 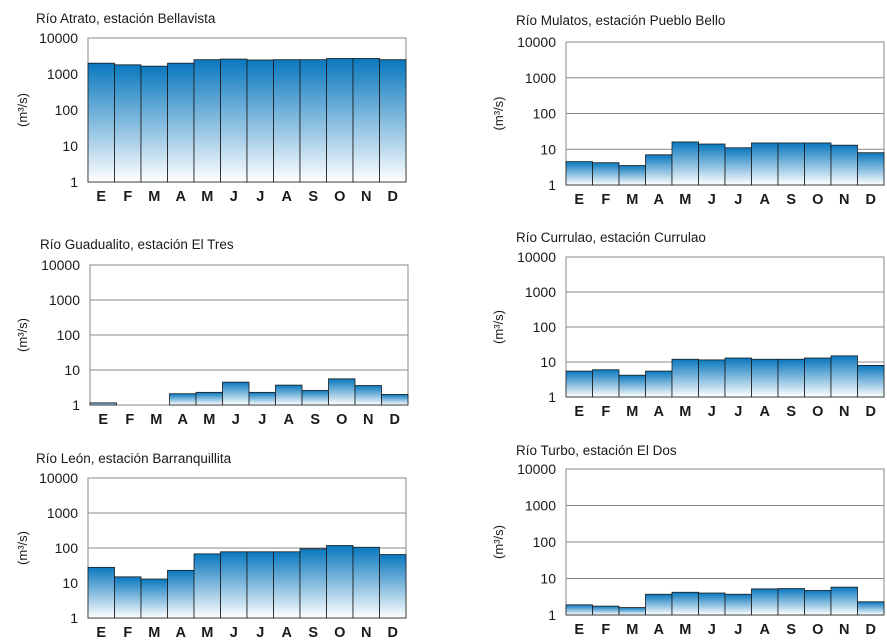 I want to click on chart-title: Río Turbo, estación El Dos, so click(x=596, y=450).